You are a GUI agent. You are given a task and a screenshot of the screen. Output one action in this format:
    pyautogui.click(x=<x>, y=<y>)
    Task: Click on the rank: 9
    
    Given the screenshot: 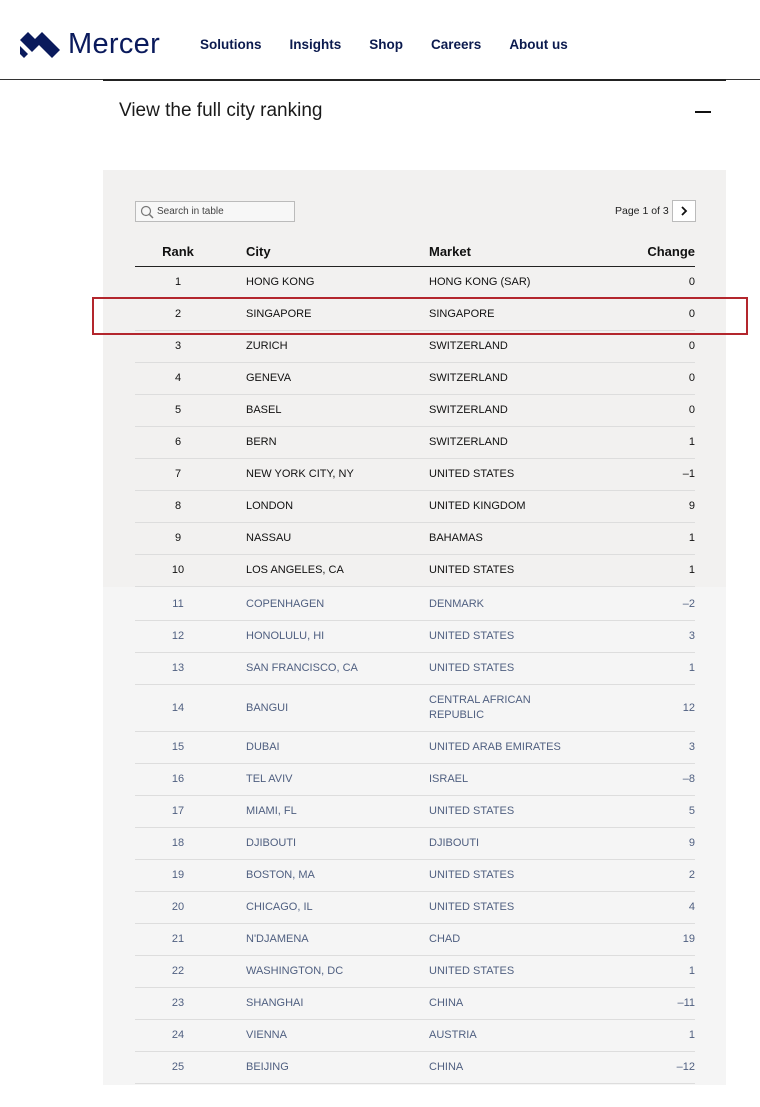 What is the action you would take?
    pyautogui.click(x=178, y=538)
    